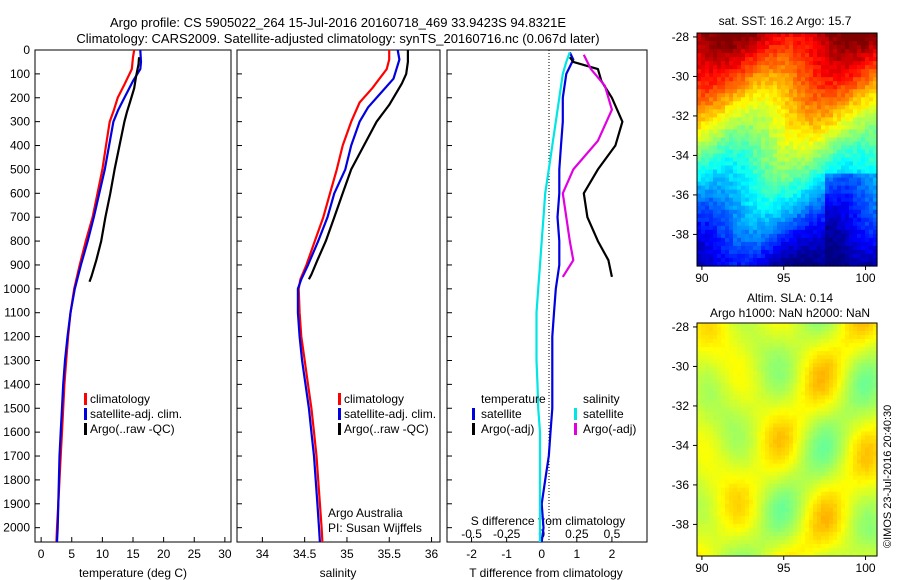 The height and width of the screenshot is (580, 900). I want to click on temperature-x-axis: 0 5 10 15 20 25 30, so click(135, 549).